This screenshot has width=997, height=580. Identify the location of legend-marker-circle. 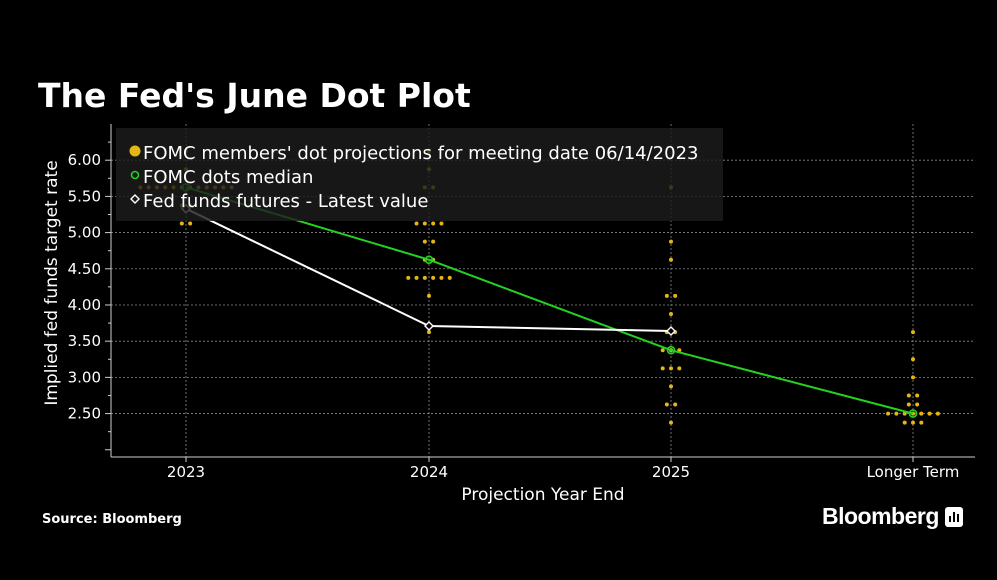
(135, 175).